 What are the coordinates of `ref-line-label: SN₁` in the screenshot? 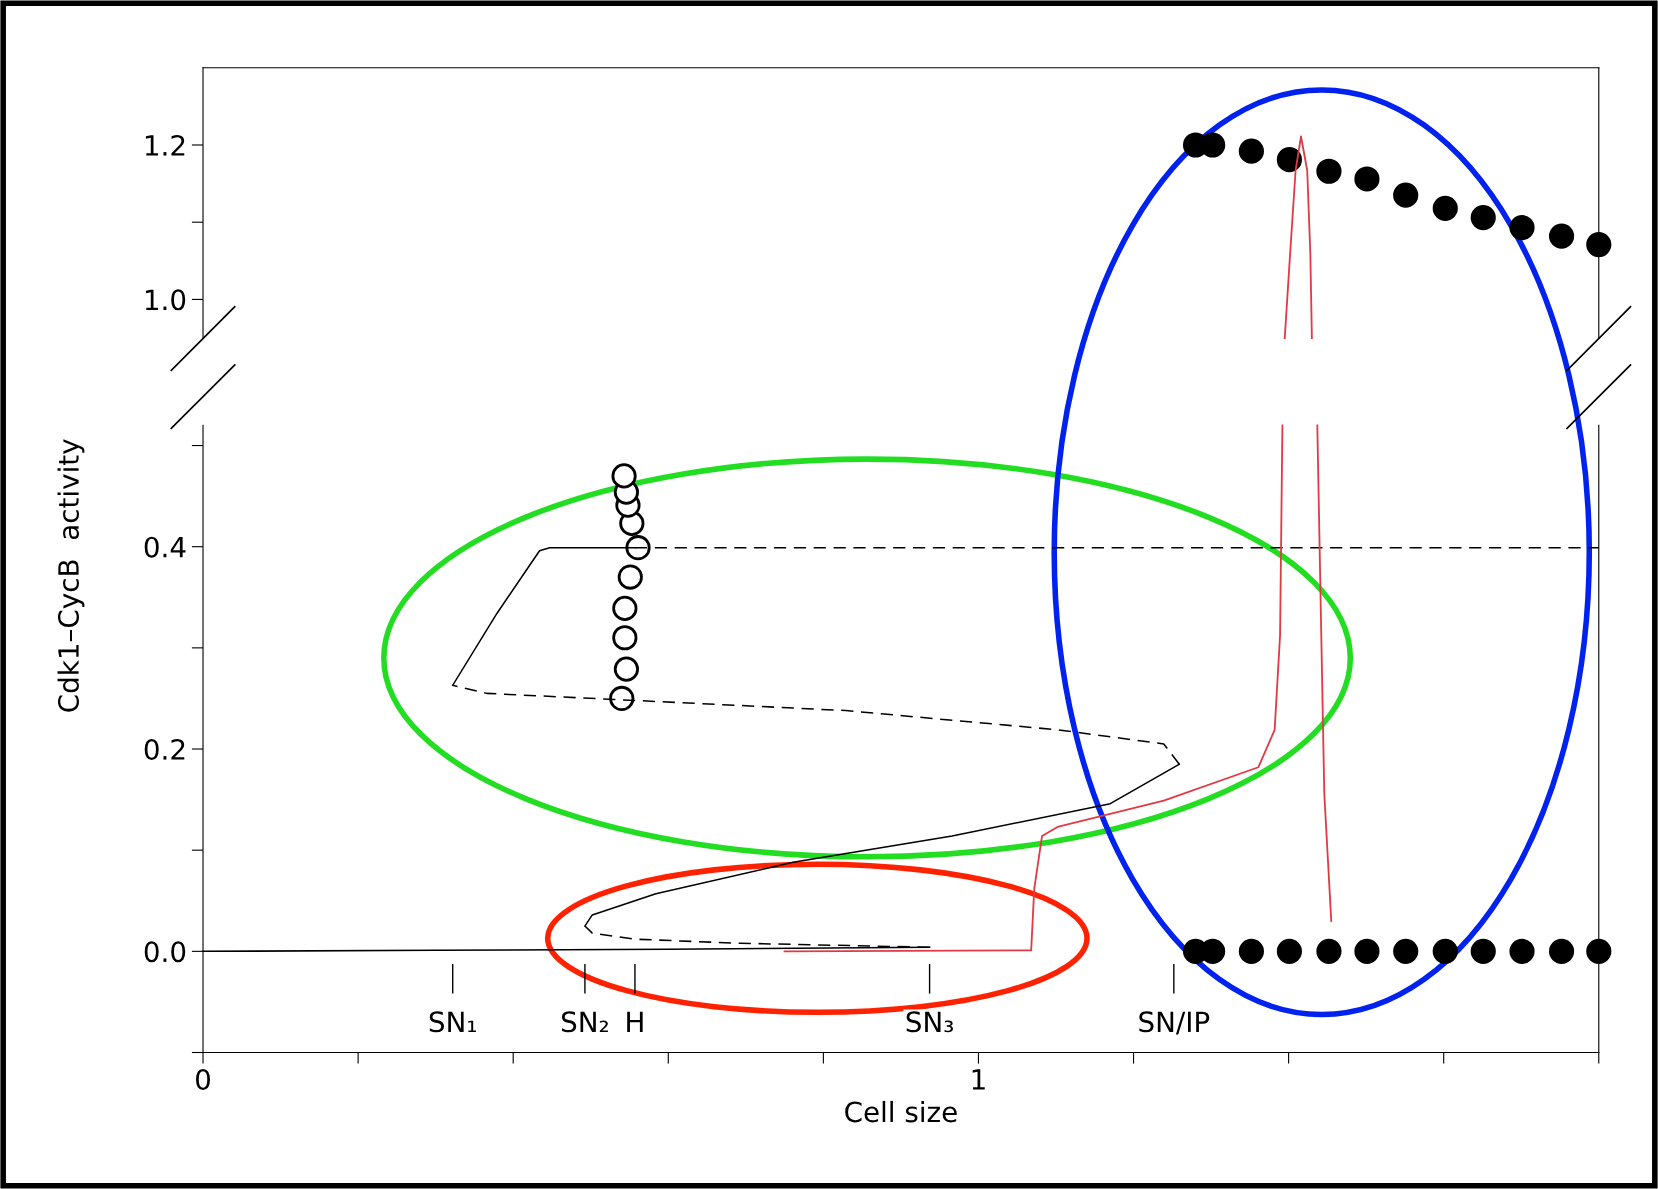 It's located at (452, 1022).